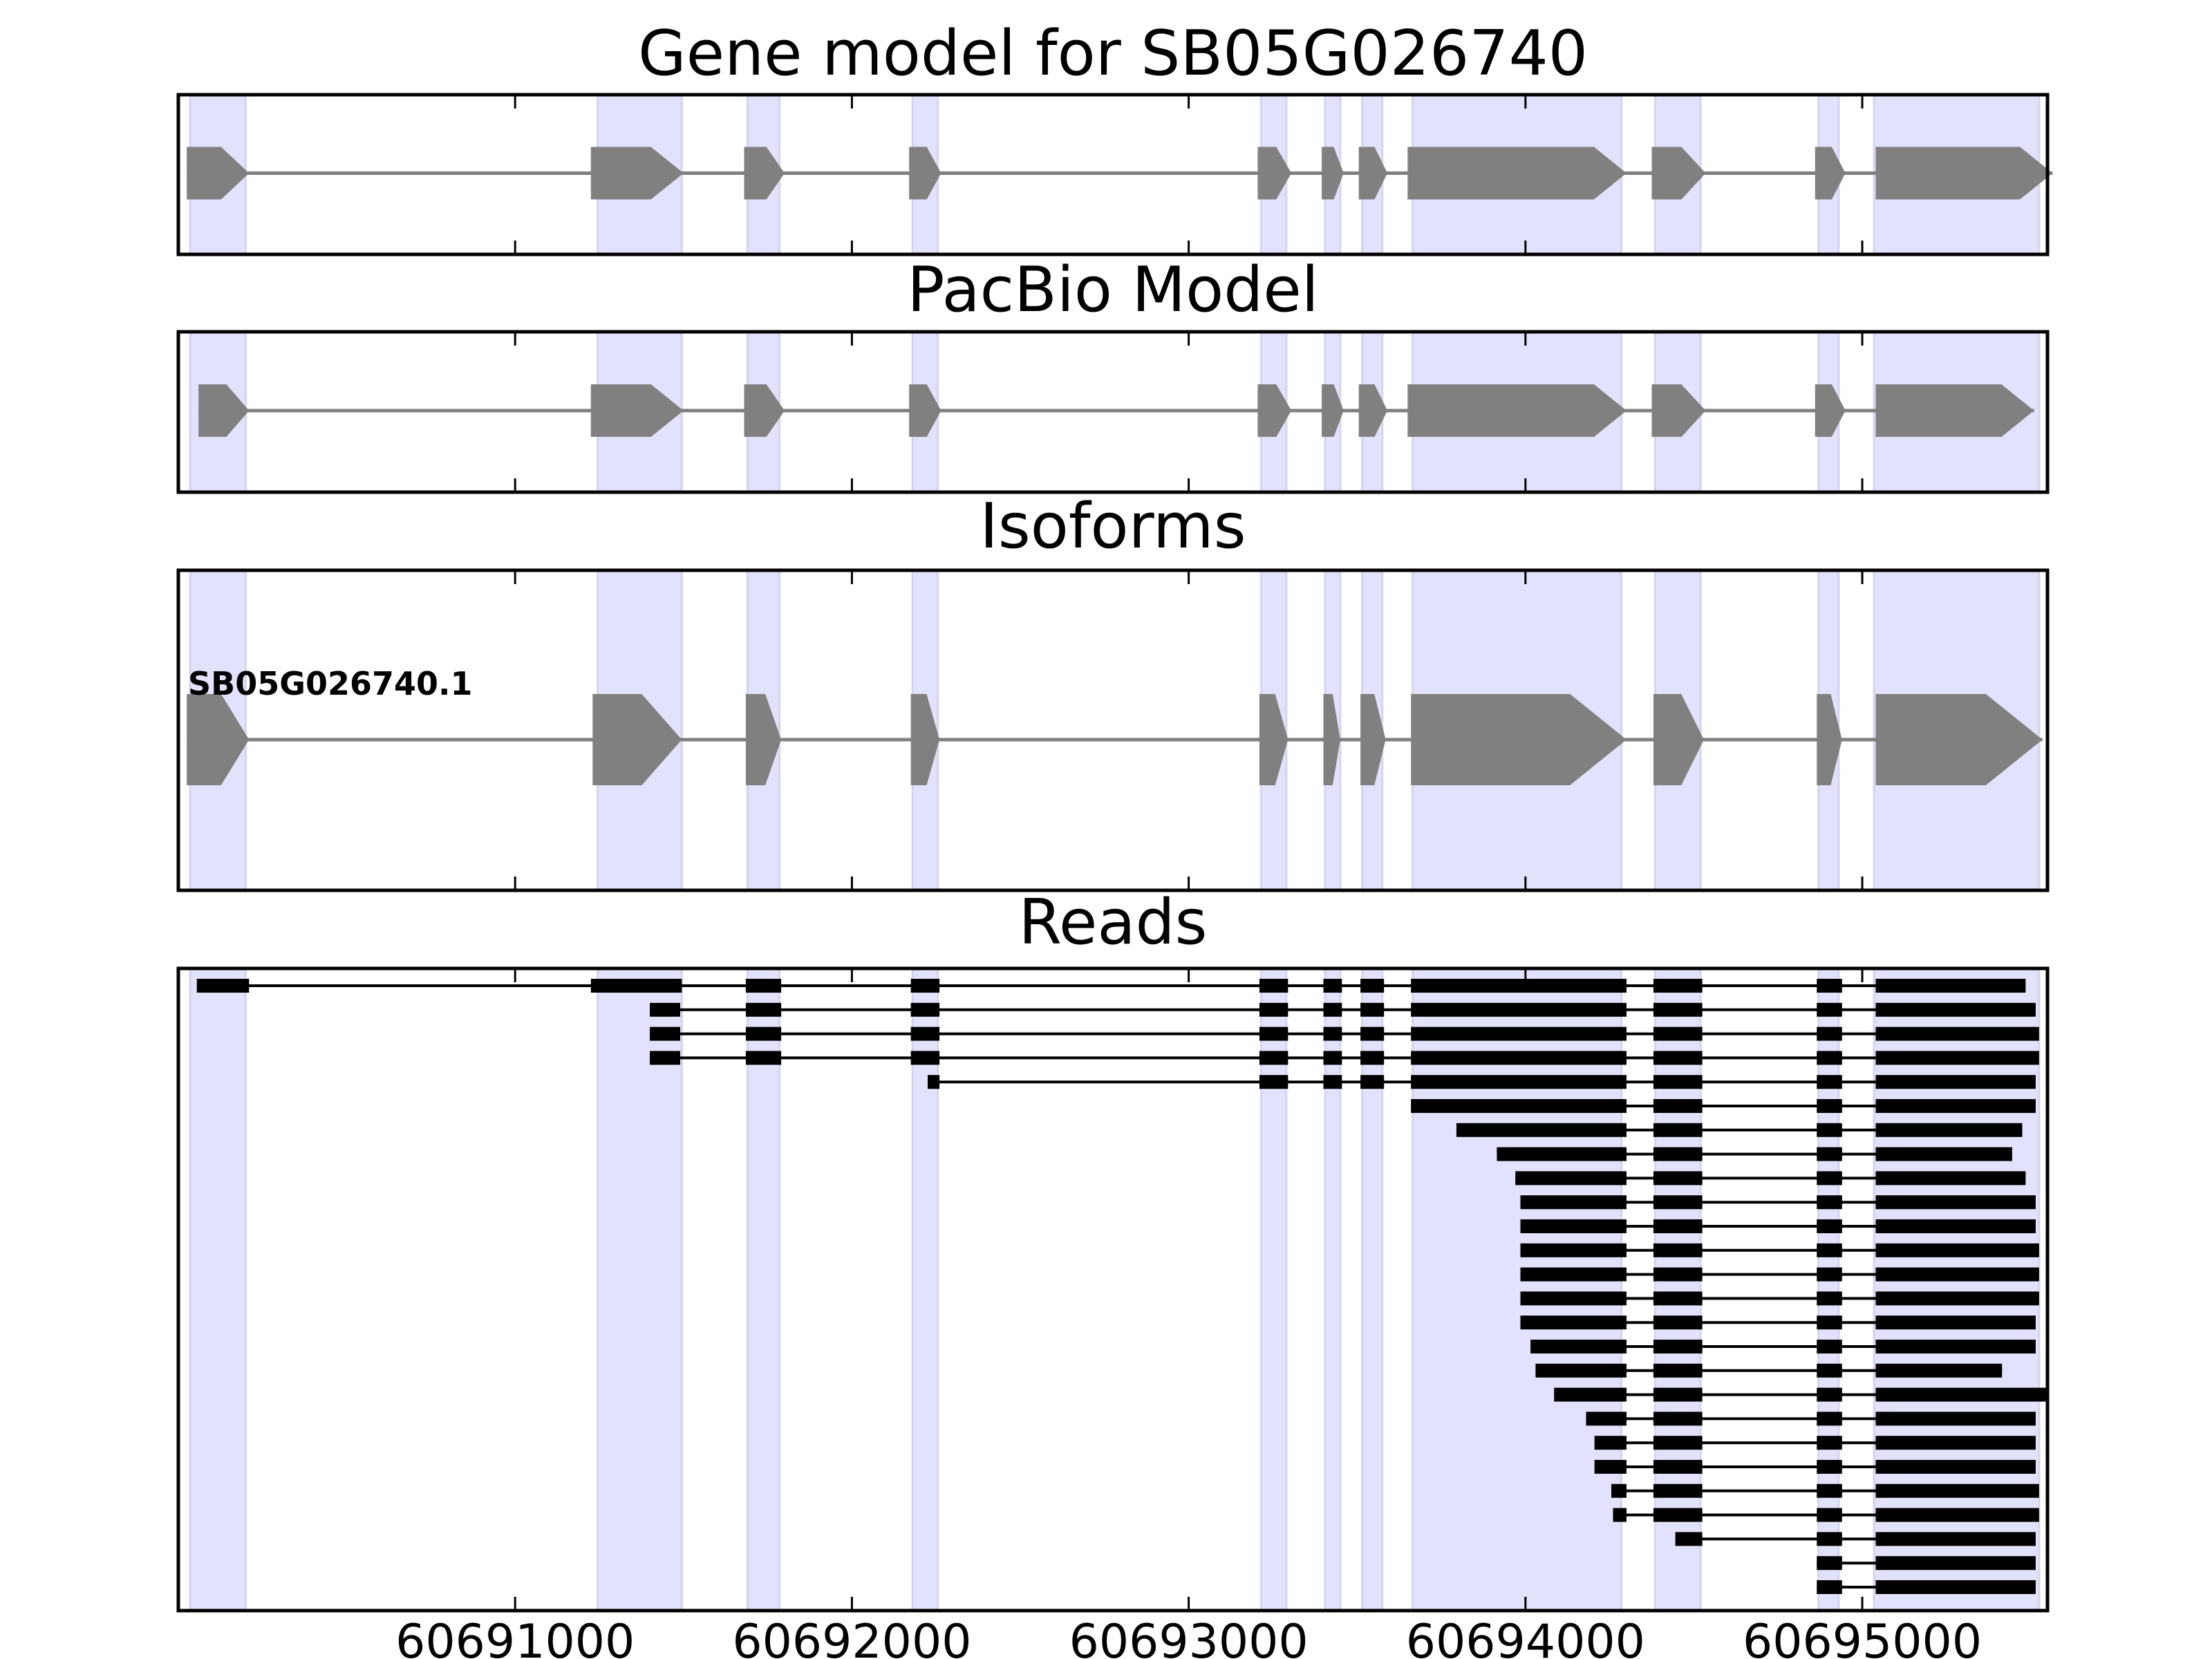 The width and height of the screenshot is (2212, 1659). Describe the element at coordinates (1113, 526) in the screenshot. I see `isoforms-title: Isoforms` at that location.